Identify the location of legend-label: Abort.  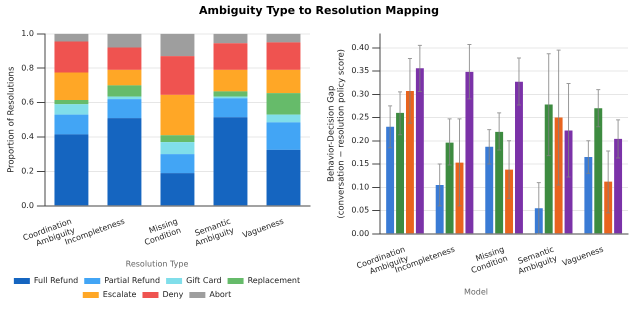
(220, 295).